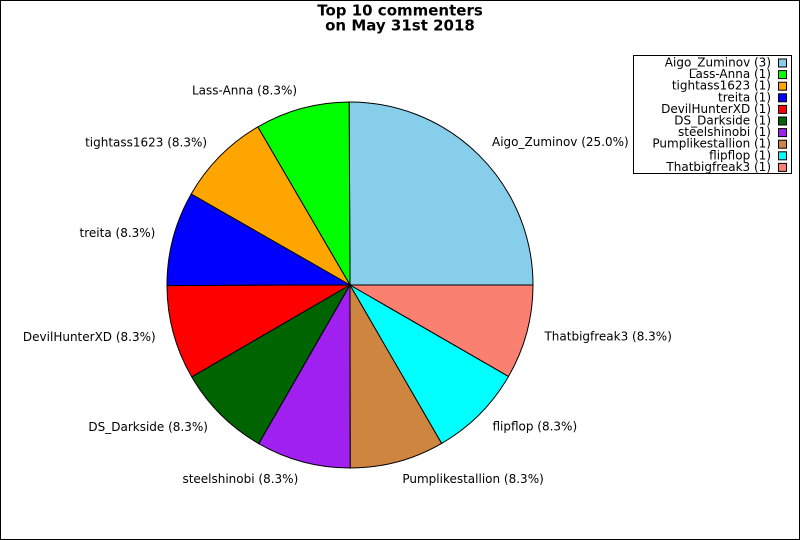 This screenshot has height=540, width=800. I want to click on slice-label: flipflop (8.3%), so click(534, 427).